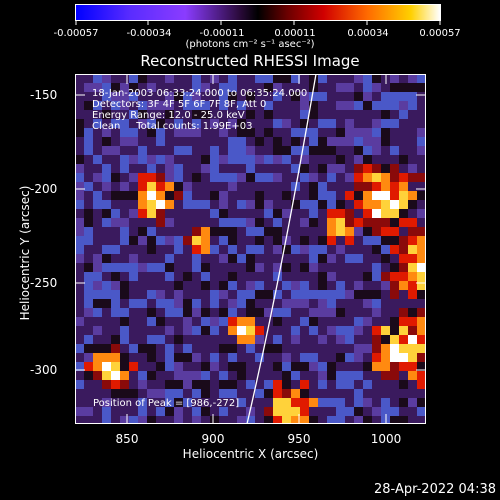  I want to click on x-axis-title: Heliocentric X (arcsec), so click(250, 454).